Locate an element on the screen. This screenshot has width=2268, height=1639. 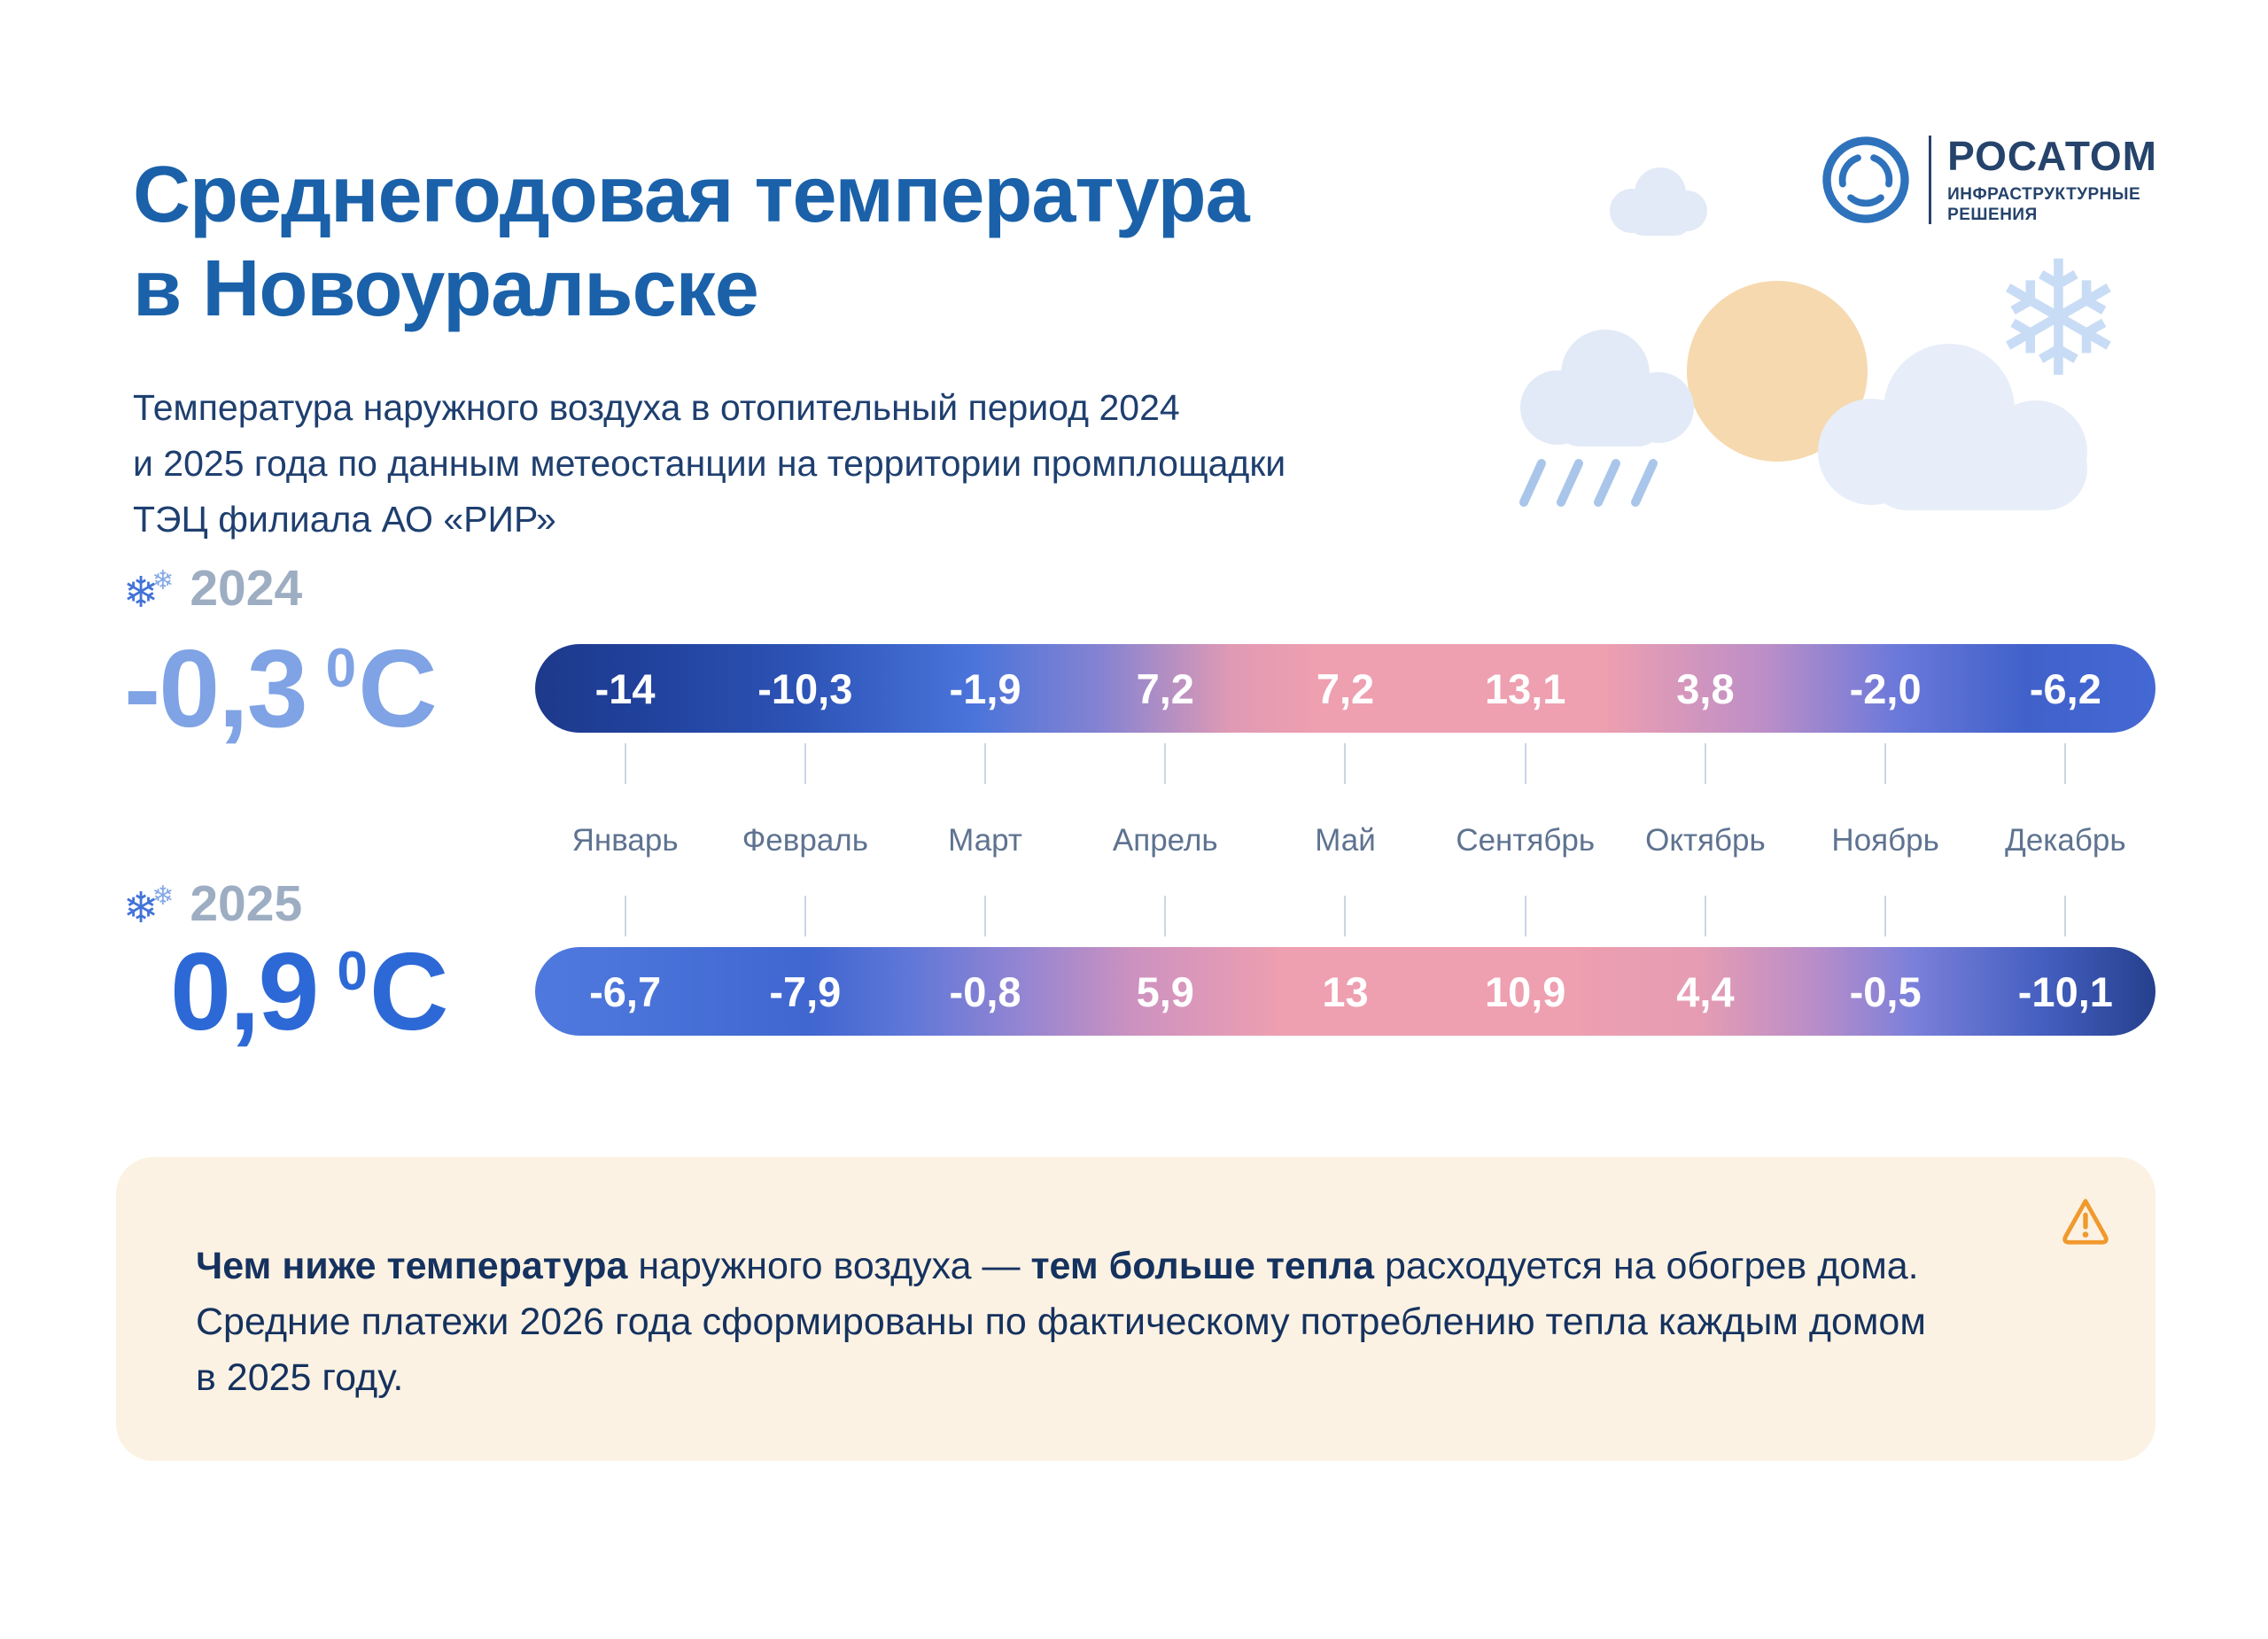
month-column: Октябрь is located at coordinates (1705, 840).